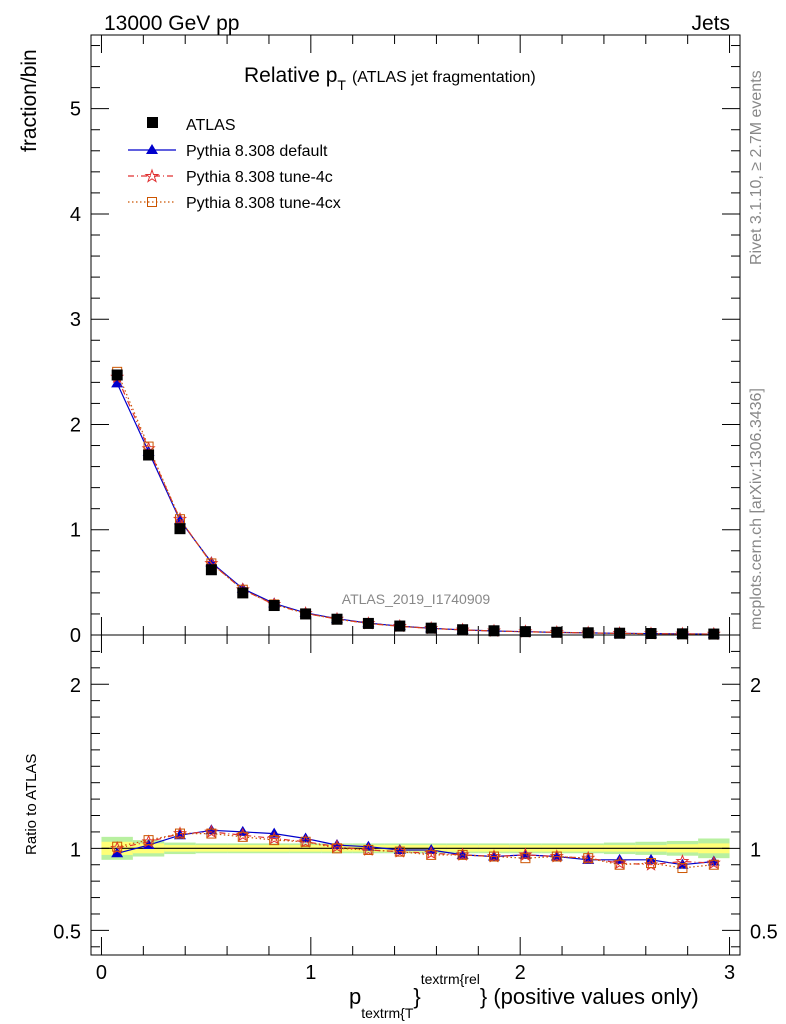  What do you see at coordinates (756, 167) in the screenshot?
I see `rivet-label: Rivet 3.1.10, ≥ 2.7M events` at bounding box center [756, 167].